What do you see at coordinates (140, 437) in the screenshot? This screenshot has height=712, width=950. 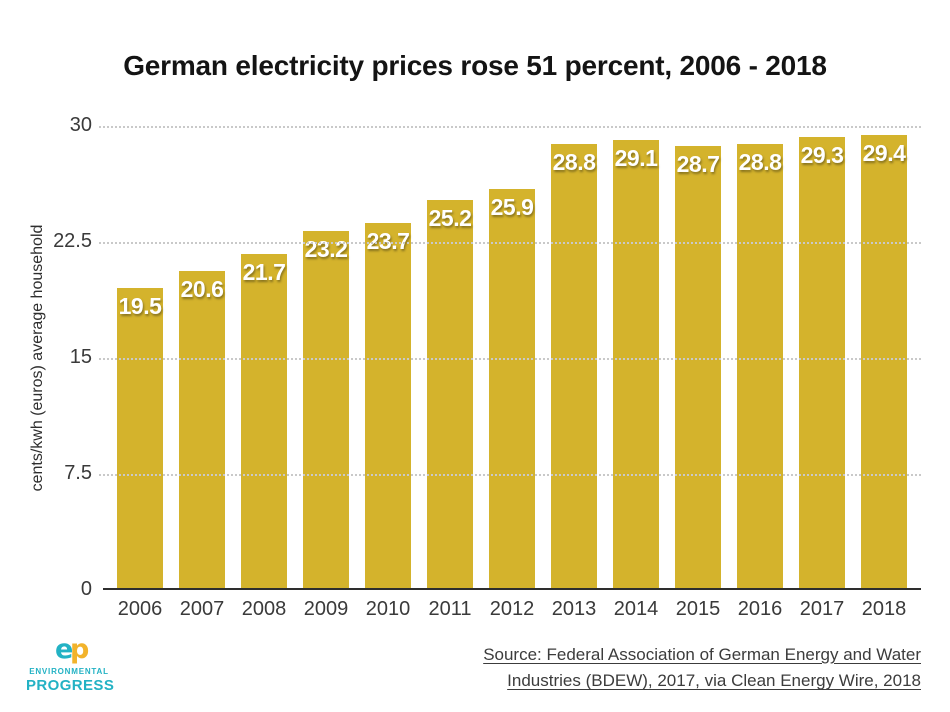 I see `bar-2006: 19.5` at bounding box center [140, 437].